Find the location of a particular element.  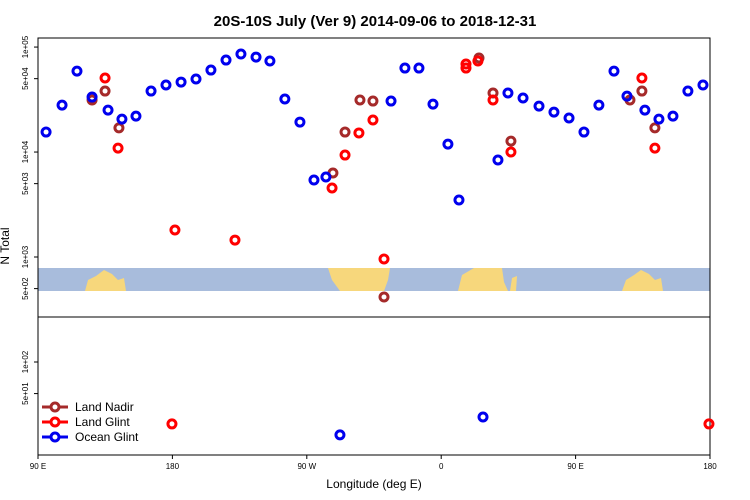

y-tick-label: 5e+01 is located at coordinates (25, 393).